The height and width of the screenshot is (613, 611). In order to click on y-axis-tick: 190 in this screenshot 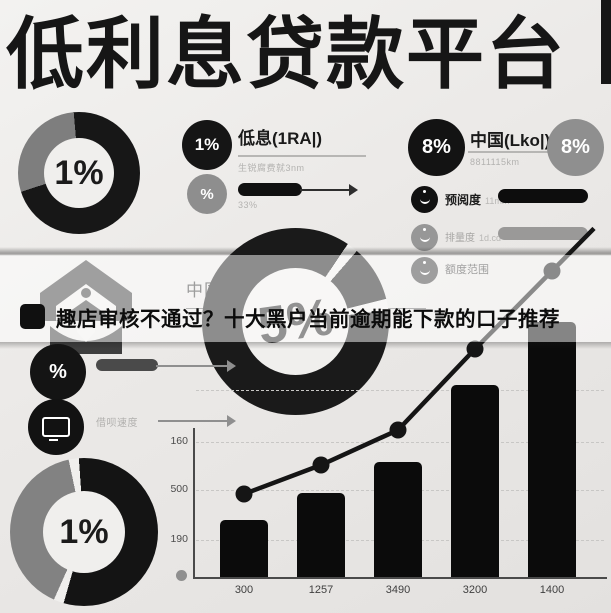, I will do `click(179, 539)`.